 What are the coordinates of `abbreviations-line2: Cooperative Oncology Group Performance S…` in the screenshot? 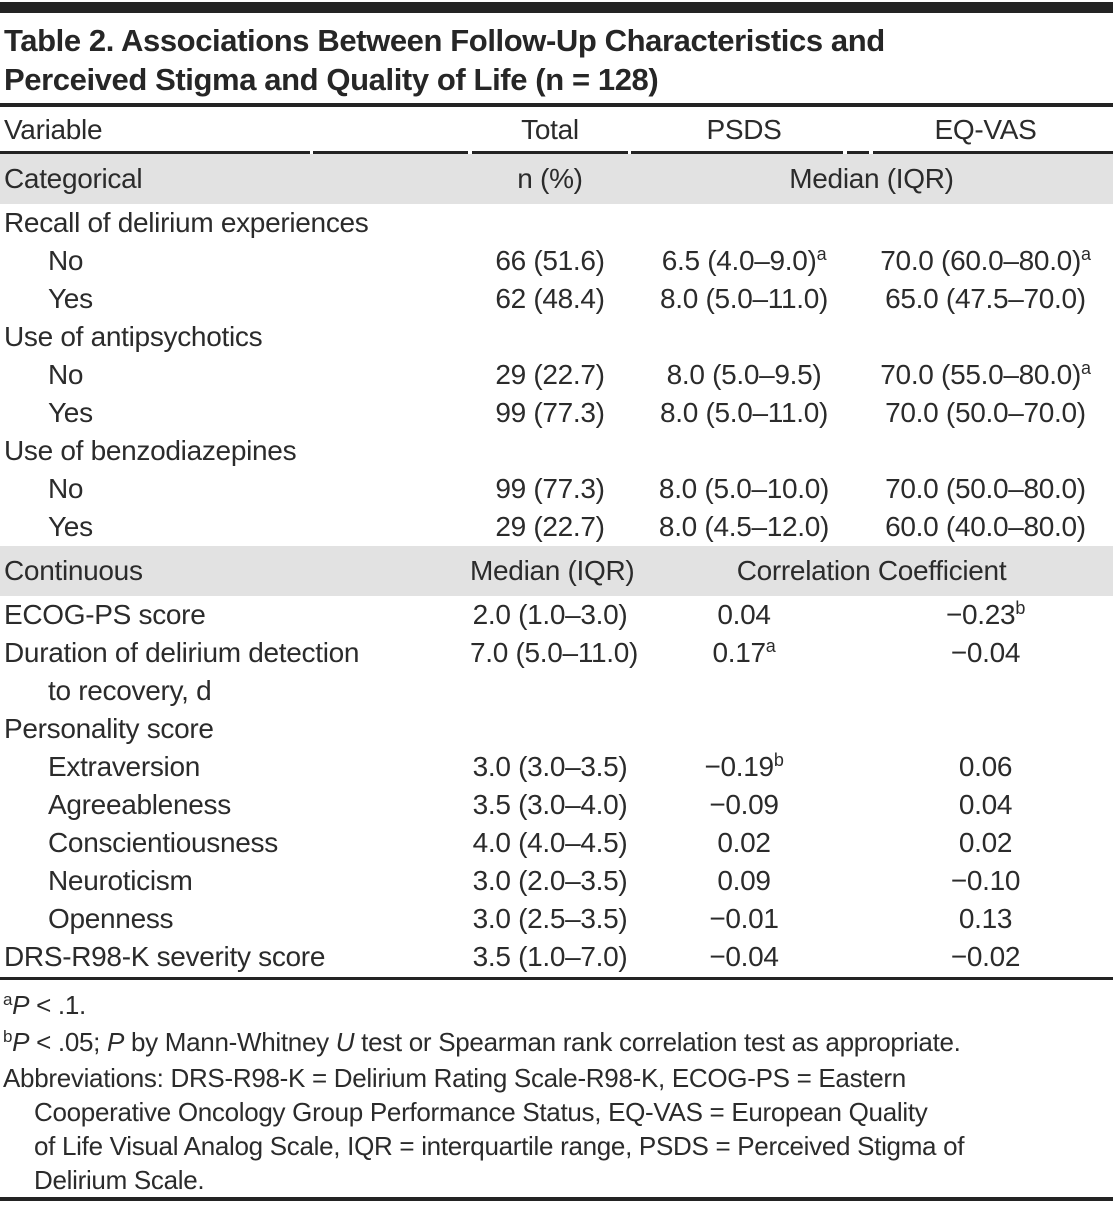 It's located at (481, 1112).